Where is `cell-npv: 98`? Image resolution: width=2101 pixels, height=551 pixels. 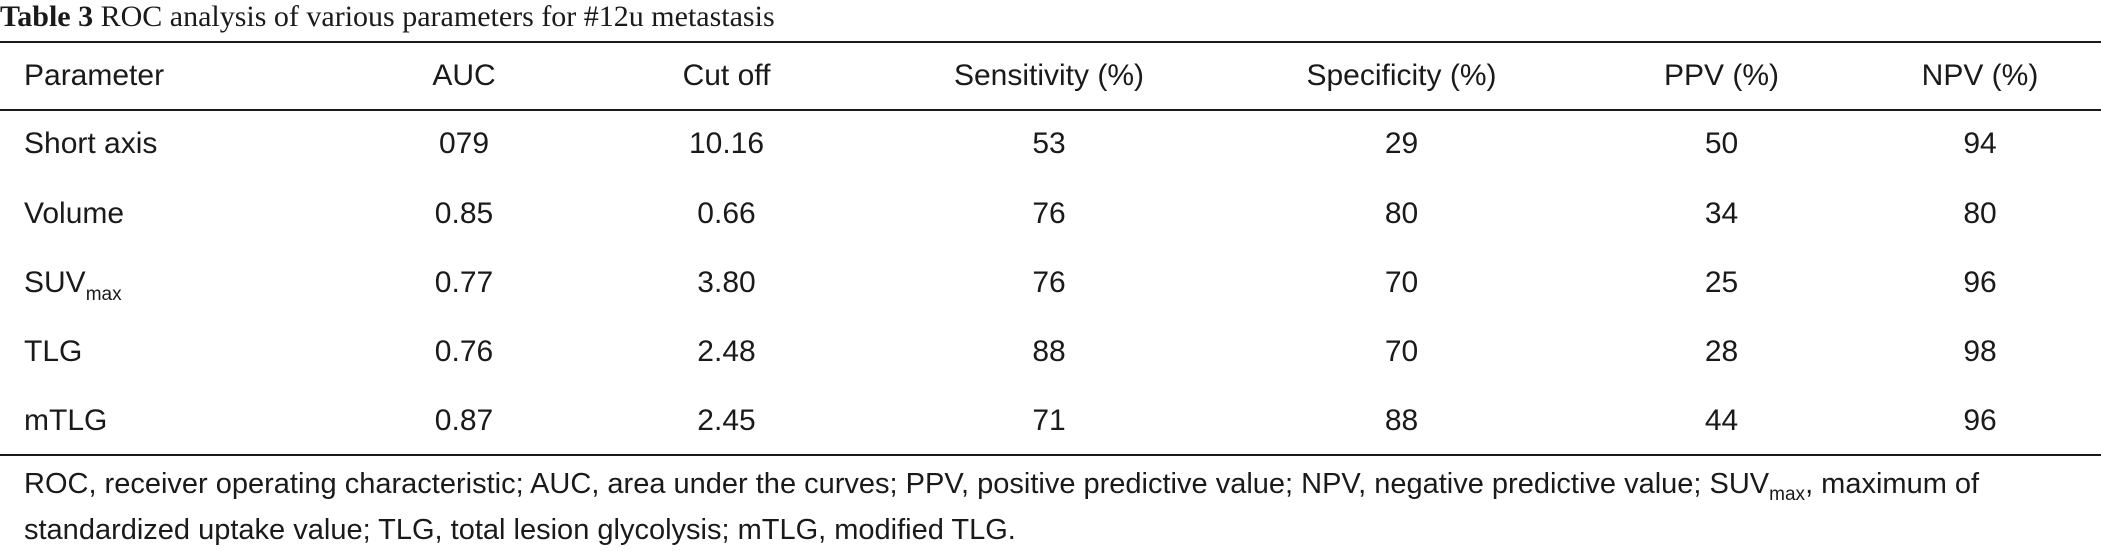
cell-npv: 98 is located at coordinates (1980, 351).